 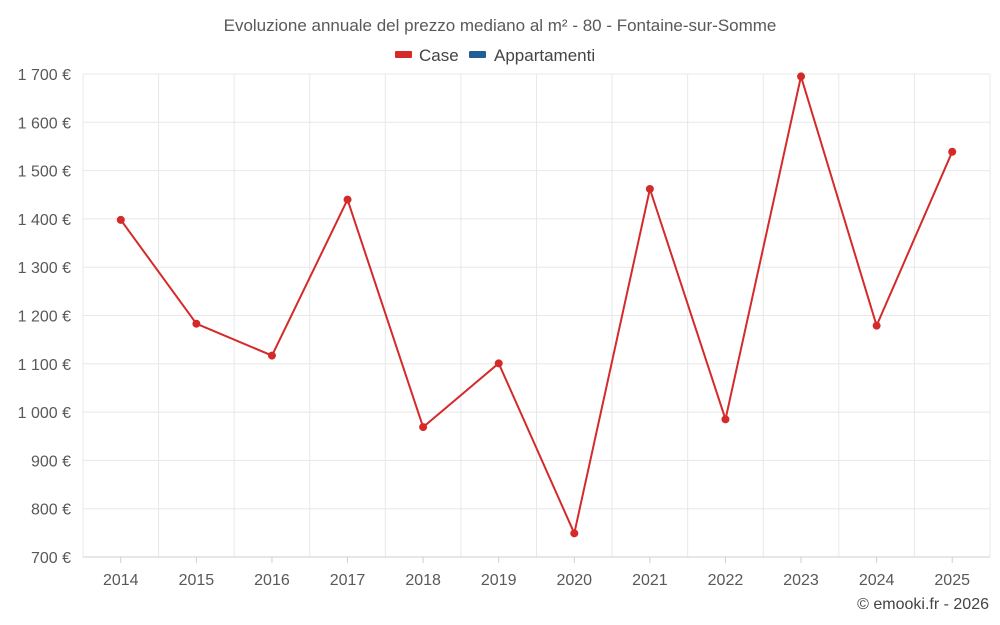 What do you see at coordinates (44, 123) in the screenshot?
I see `y-tick-label: 1 600 €` at bounding box center [44, 123].